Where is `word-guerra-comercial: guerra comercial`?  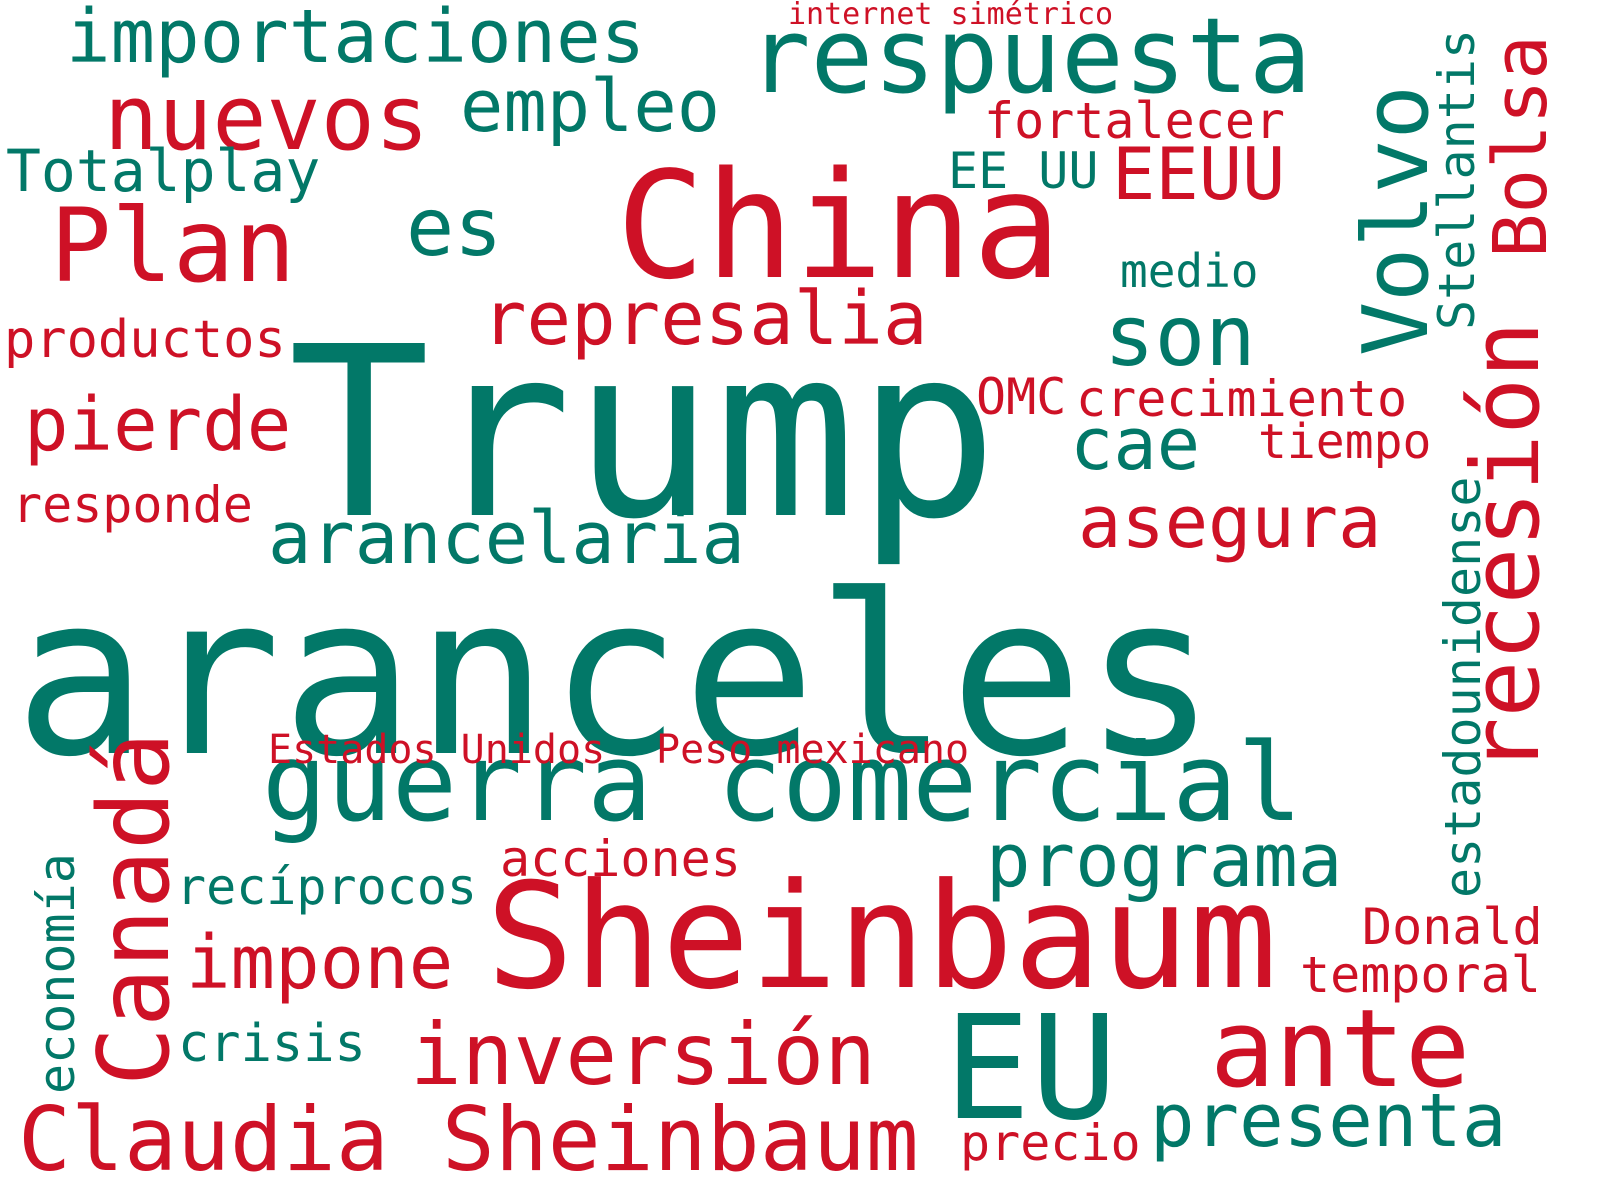 word-guerra-comercial: guerra comercial is located at coordinates (782, 783).